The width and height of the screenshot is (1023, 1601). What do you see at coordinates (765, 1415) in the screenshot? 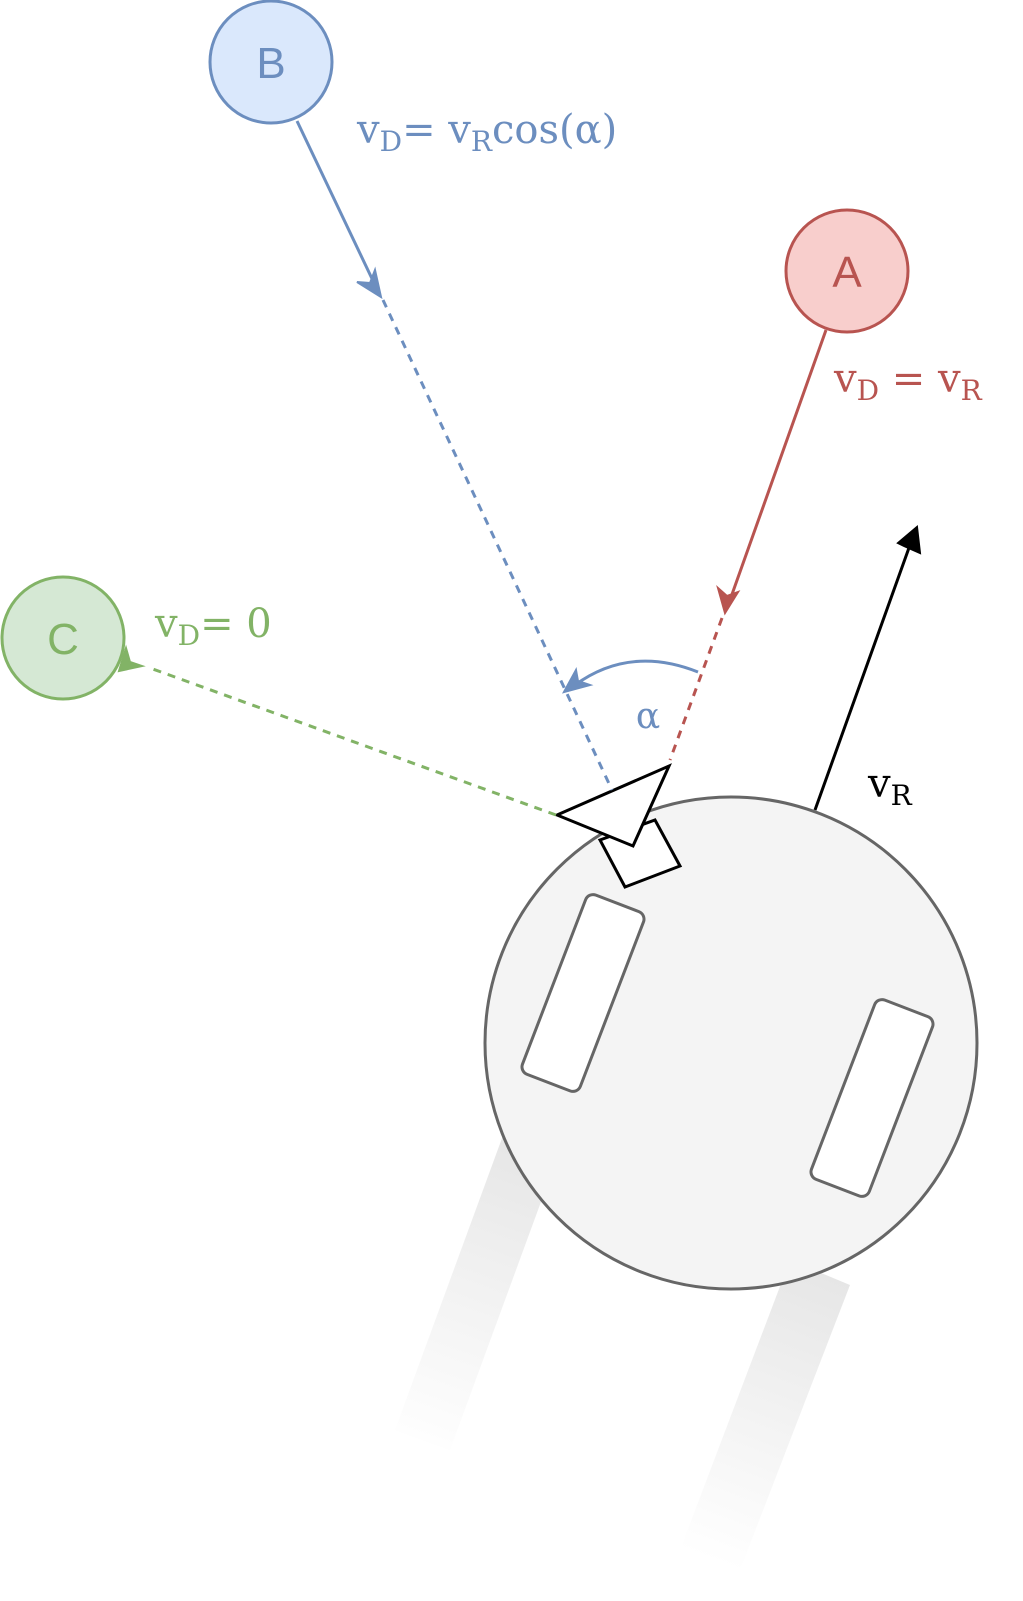
I see `motion-trail-right` at bounding box center [765, 1415].